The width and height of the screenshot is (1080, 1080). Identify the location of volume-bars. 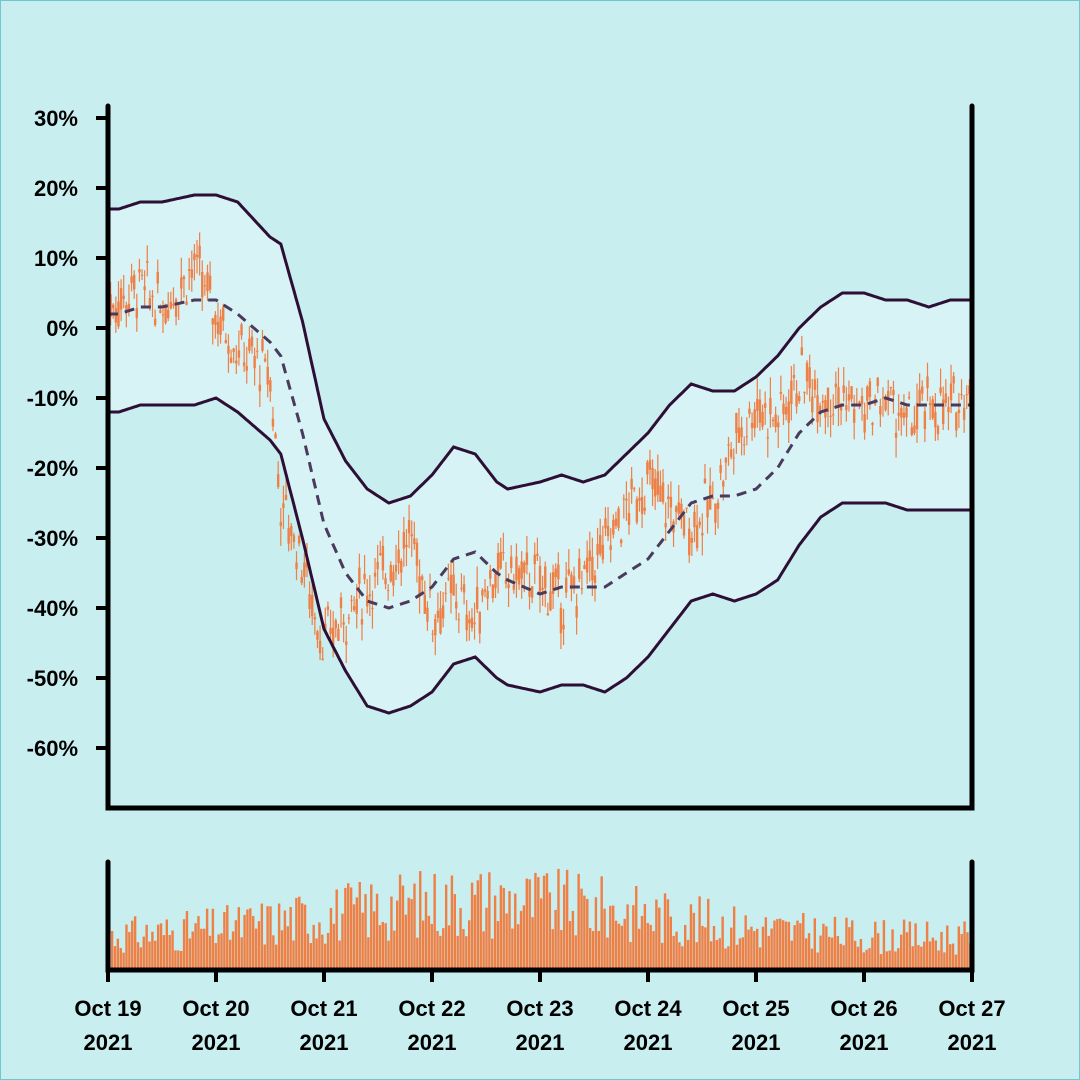
(540, 918).